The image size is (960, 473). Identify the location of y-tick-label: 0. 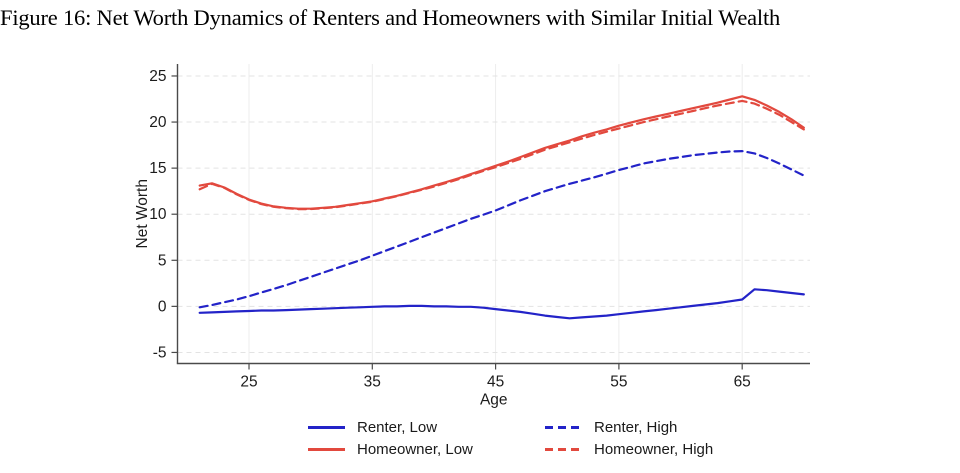
(162, 306).